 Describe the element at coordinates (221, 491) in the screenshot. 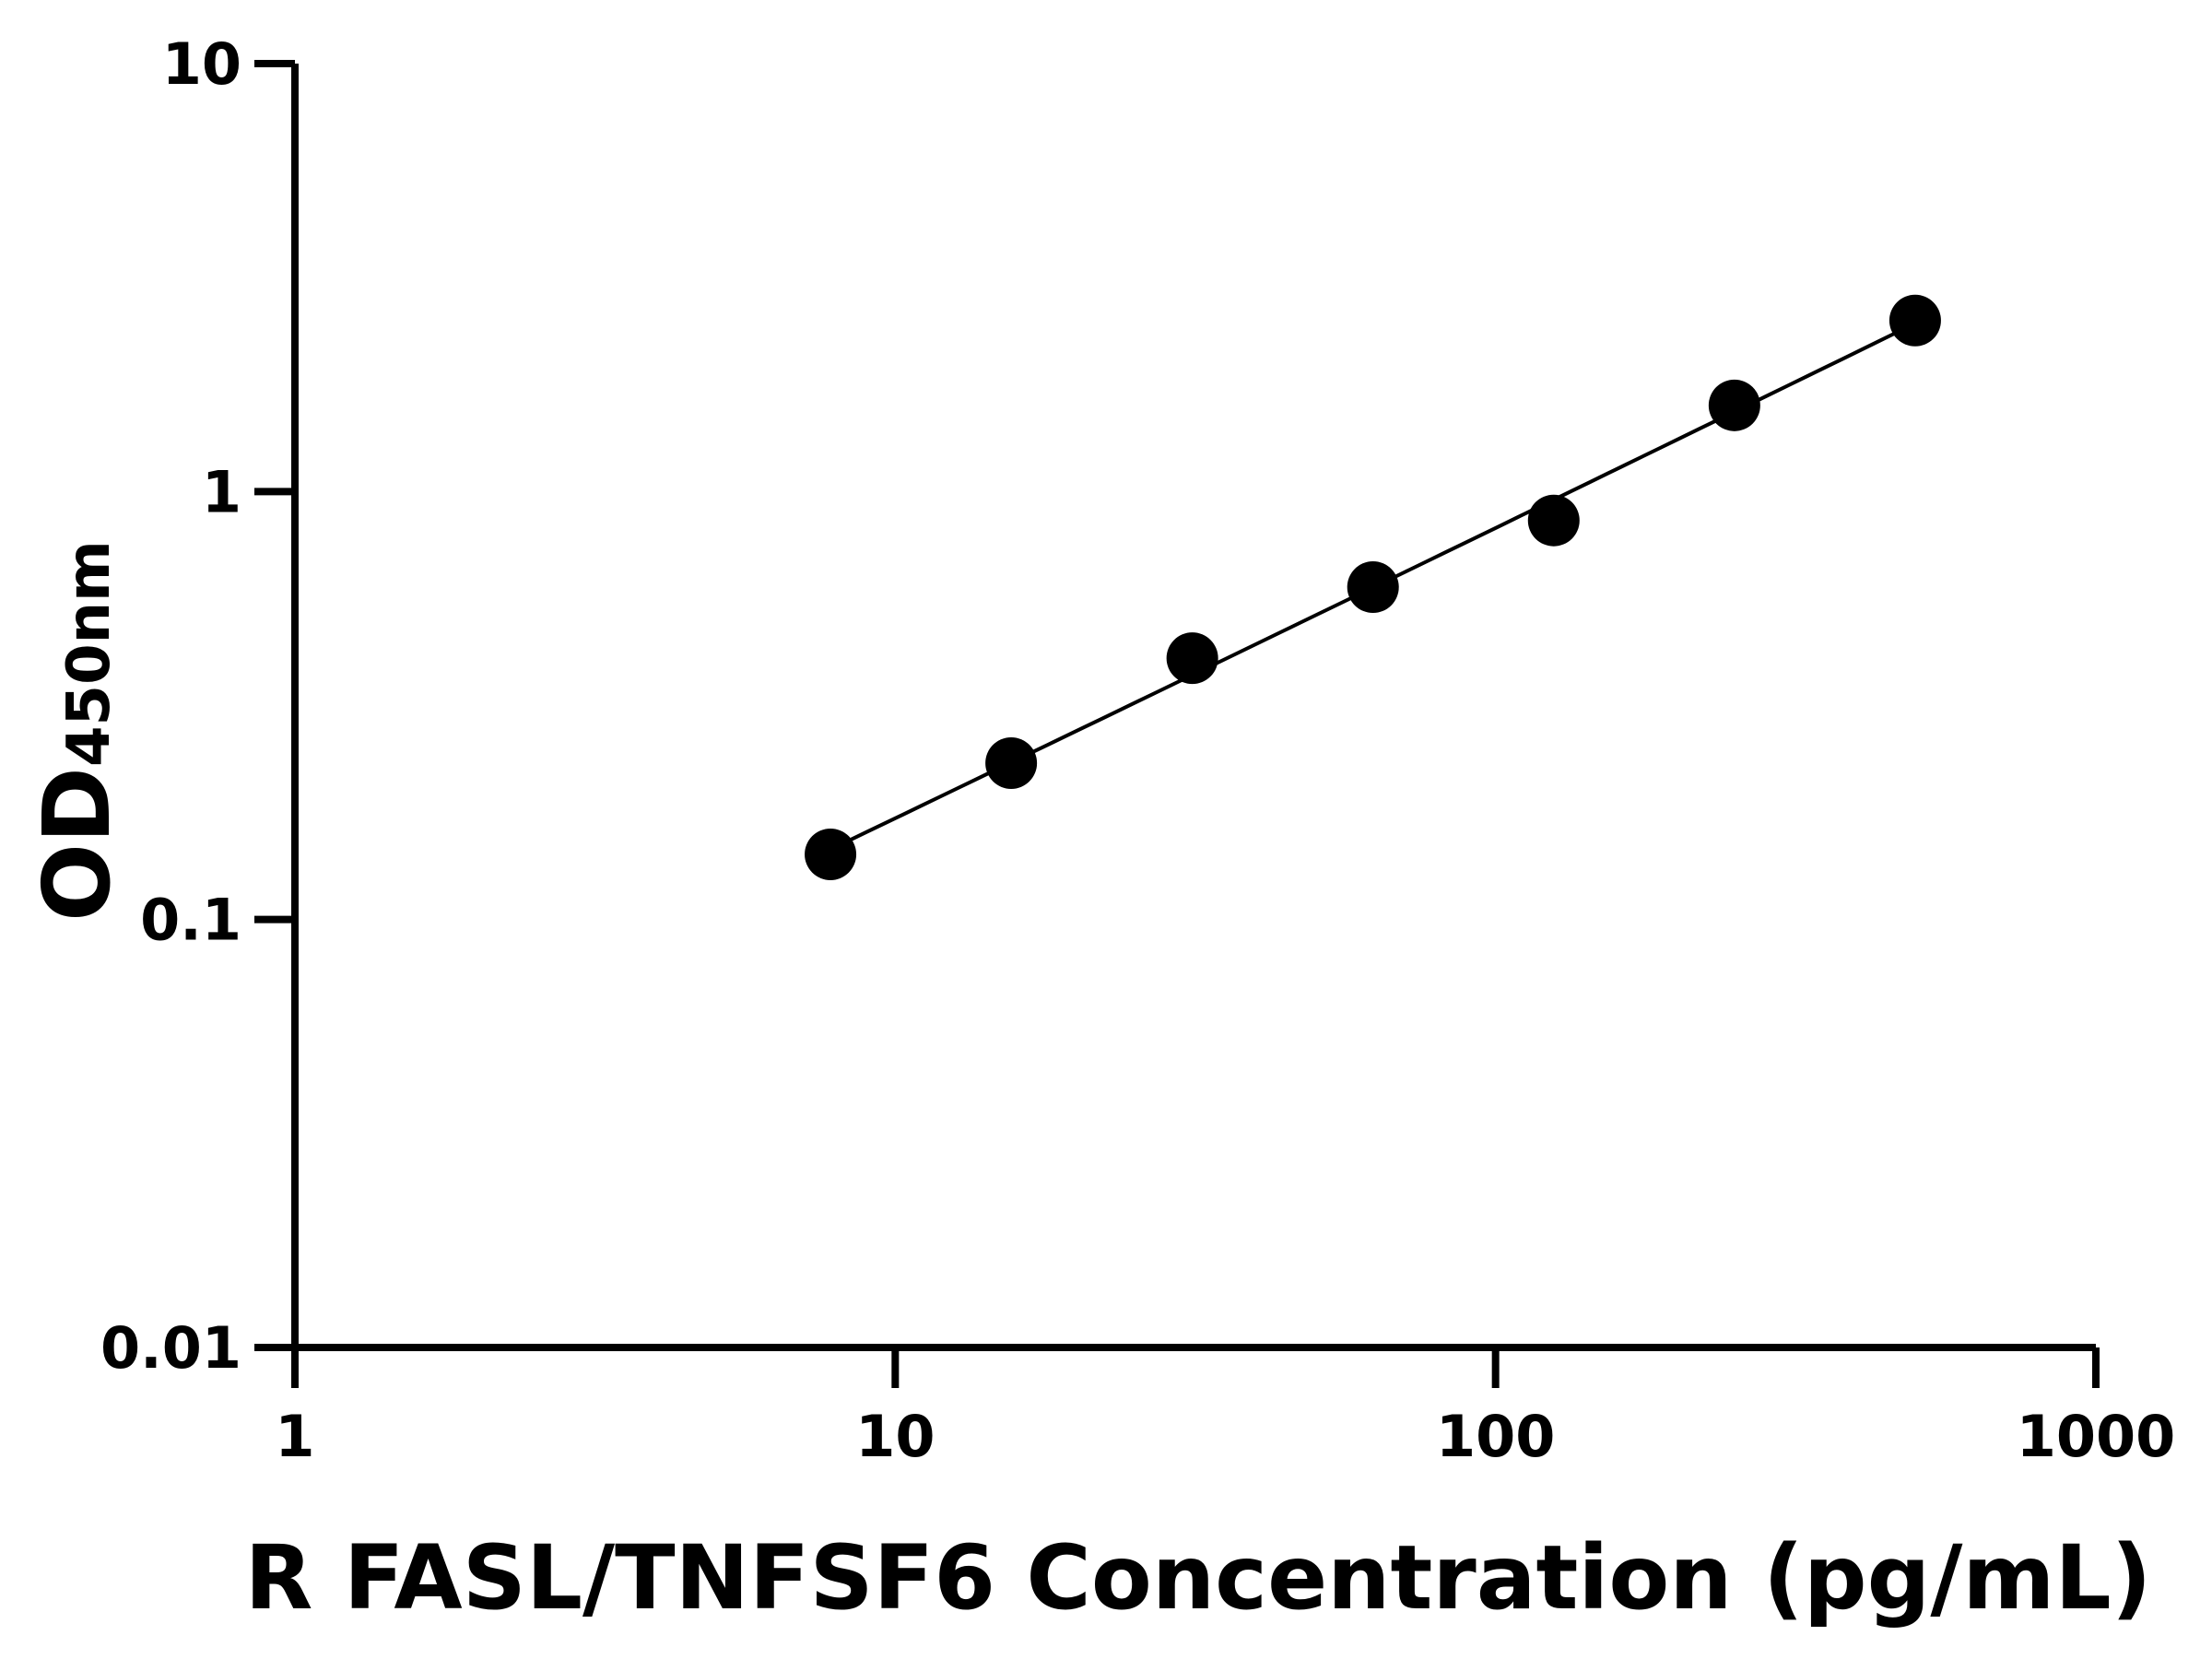

I see `y-tick-label: 1` at that location.